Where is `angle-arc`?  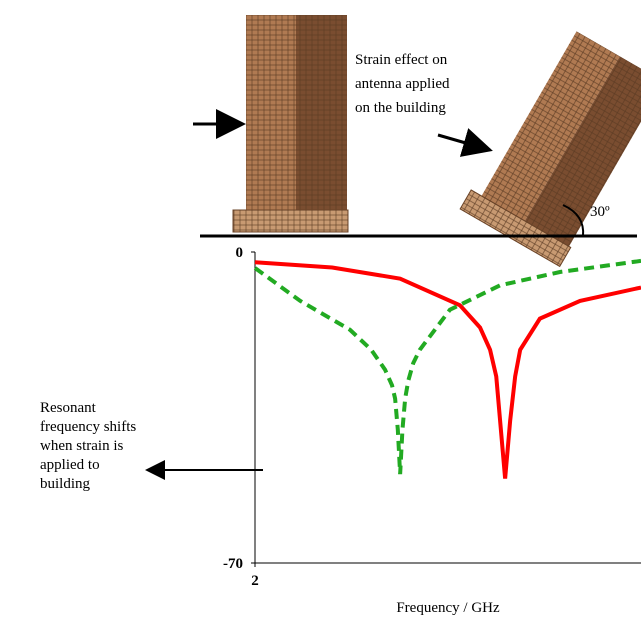 angle-arc is located at coordinates (573, 220).